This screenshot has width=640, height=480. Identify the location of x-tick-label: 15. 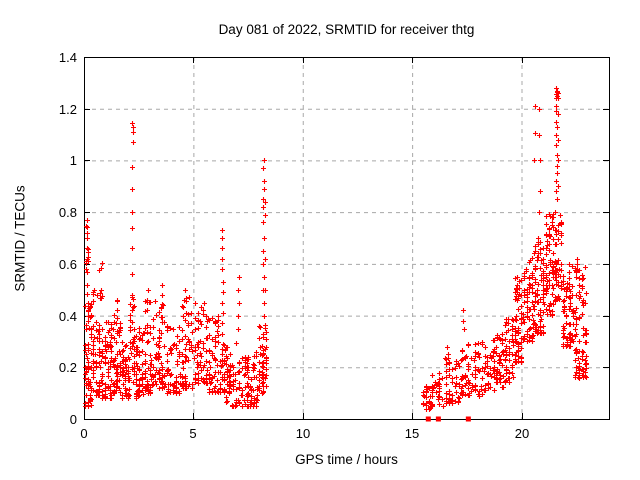
(412, 433).